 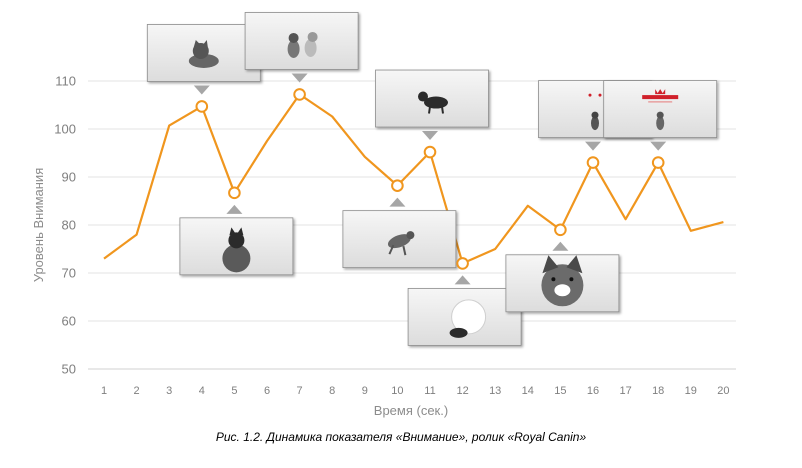 I want to click on kitten-jumping-thumbnail, so click(x=399, y=239).